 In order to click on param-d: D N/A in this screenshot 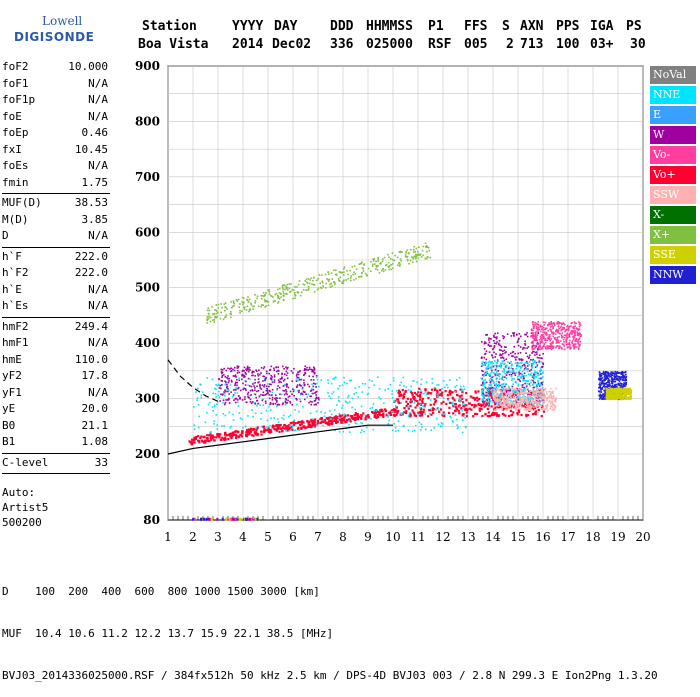, I will do `click(55, 237)`.